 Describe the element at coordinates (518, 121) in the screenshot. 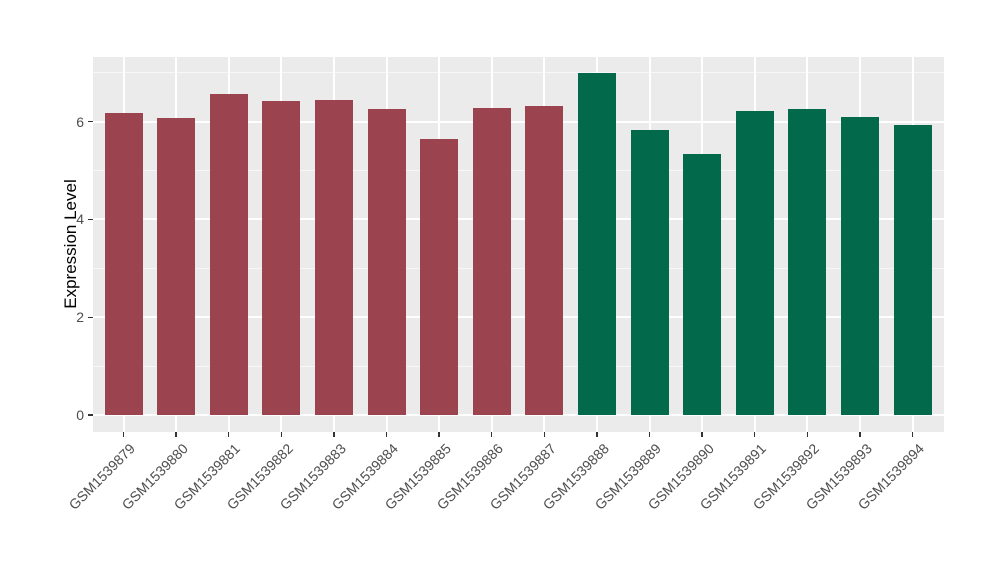

I see `gridline-major-y6` at that location.